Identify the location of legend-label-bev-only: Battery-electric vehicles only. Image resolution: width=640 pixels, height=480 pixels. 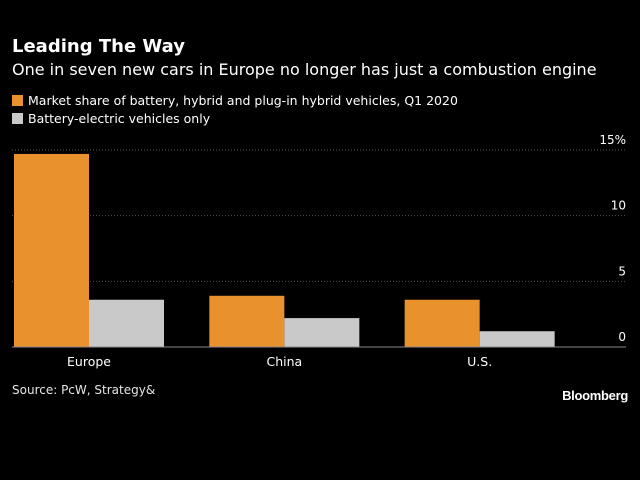
(119, 118).